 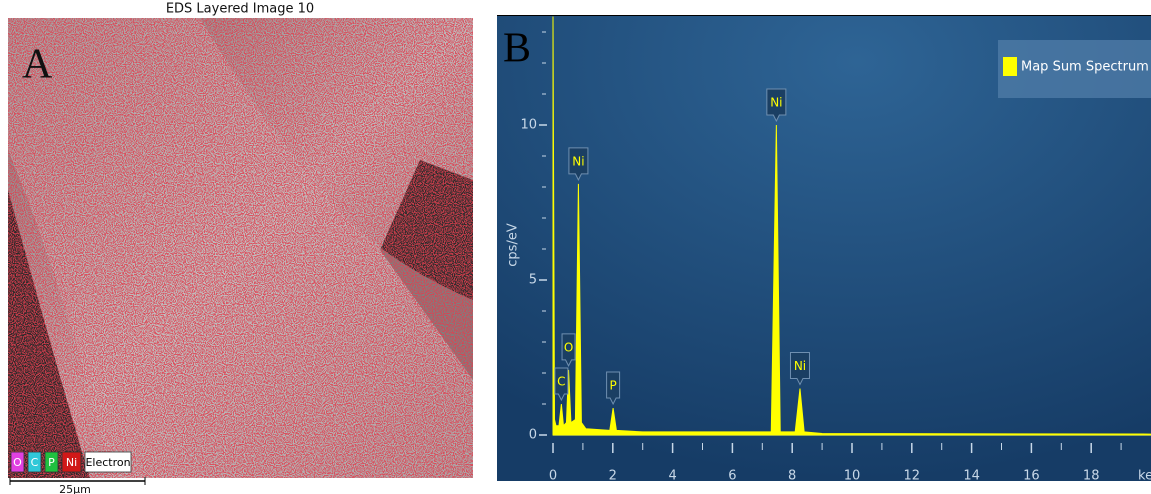 I want to click on legend-label: Ni, so click(x=71, y=462).